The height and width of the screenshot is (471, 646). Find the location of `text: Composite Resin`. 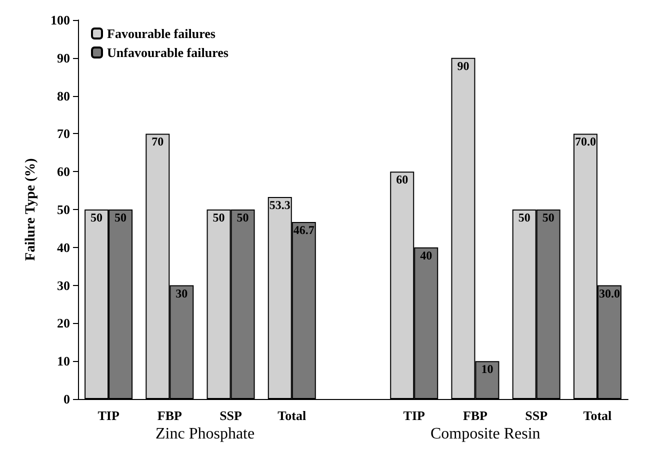

text: Composite Resin is located at coordinates (485, 434).